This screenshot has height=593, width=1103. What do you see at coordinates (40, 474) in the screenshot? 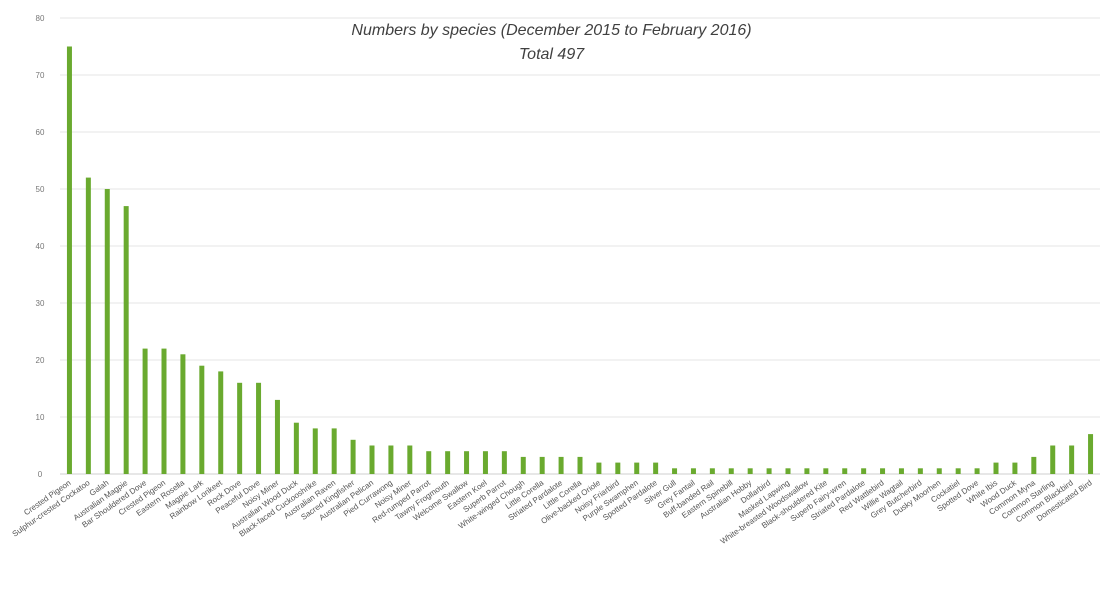
I see `y-tick-label: 0` at bounding box center [40, 474].